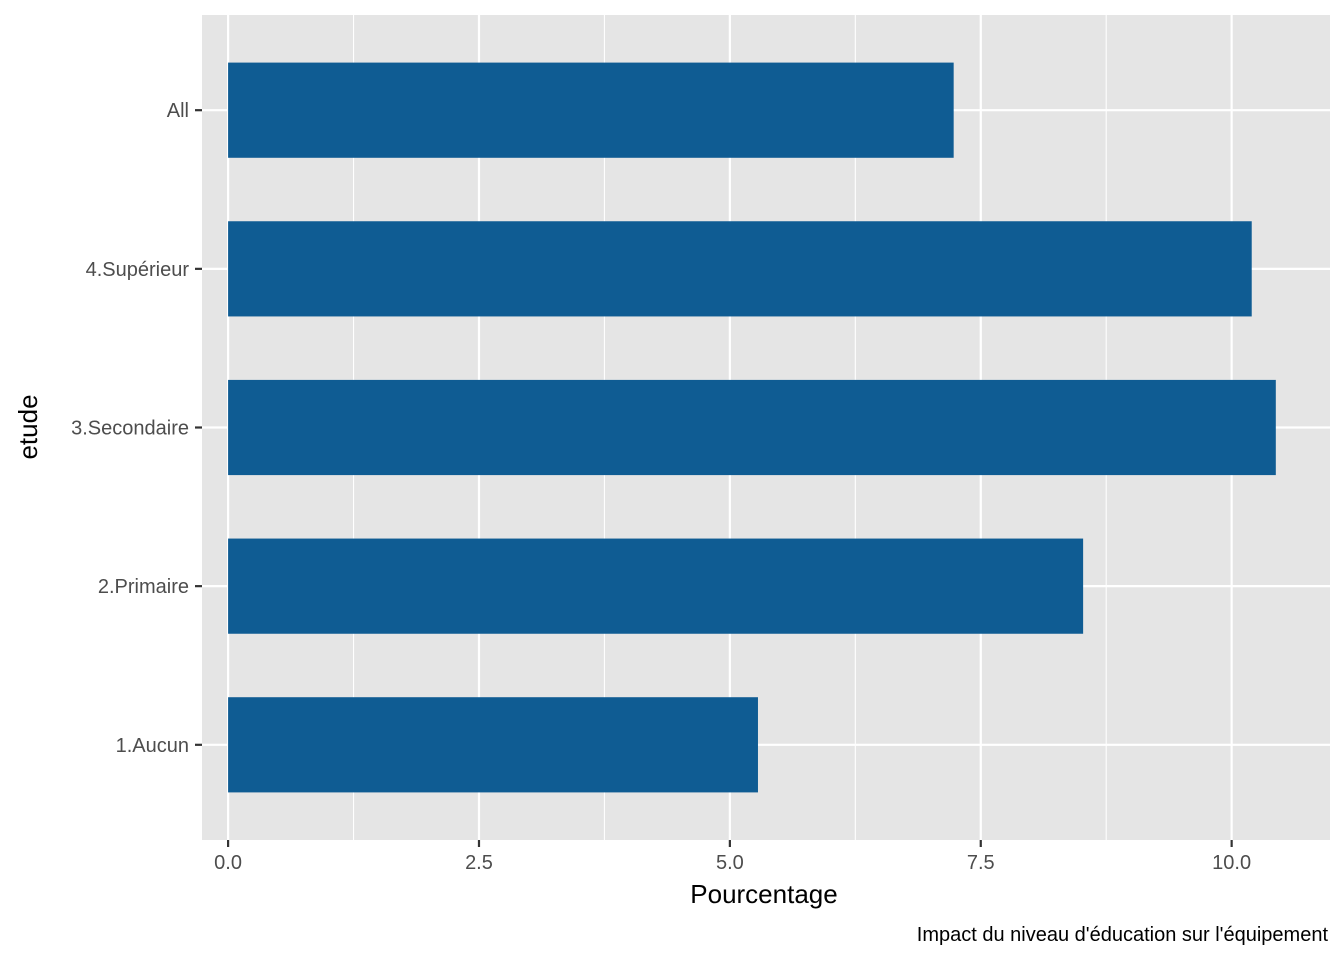 The height and width of the screenshot is (960, 1344). What do you see at coordinates (178, 111) in the screenshot?
I see `y-tick-label: All` at bounding box center [178, 111].